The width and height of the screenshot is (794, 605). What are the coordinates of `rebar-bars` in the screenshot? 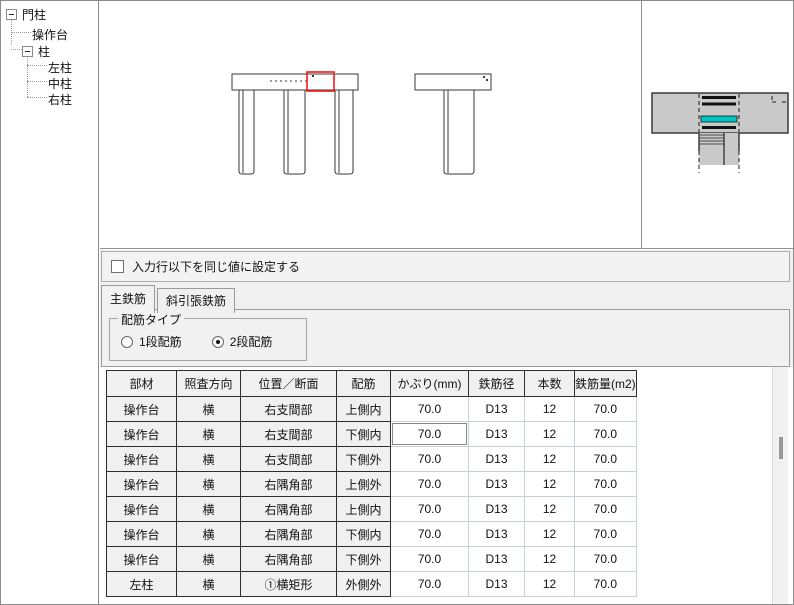 It's located at (719, 112).